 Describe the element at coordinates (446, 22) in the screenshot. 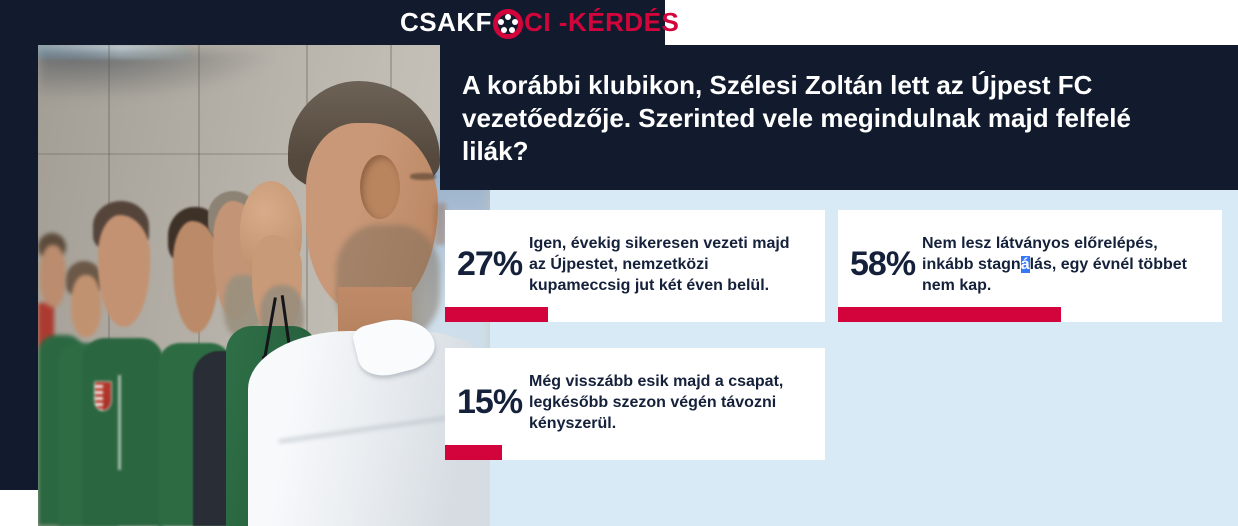

I see `brand-part-csakf: CSAKF` at that location.